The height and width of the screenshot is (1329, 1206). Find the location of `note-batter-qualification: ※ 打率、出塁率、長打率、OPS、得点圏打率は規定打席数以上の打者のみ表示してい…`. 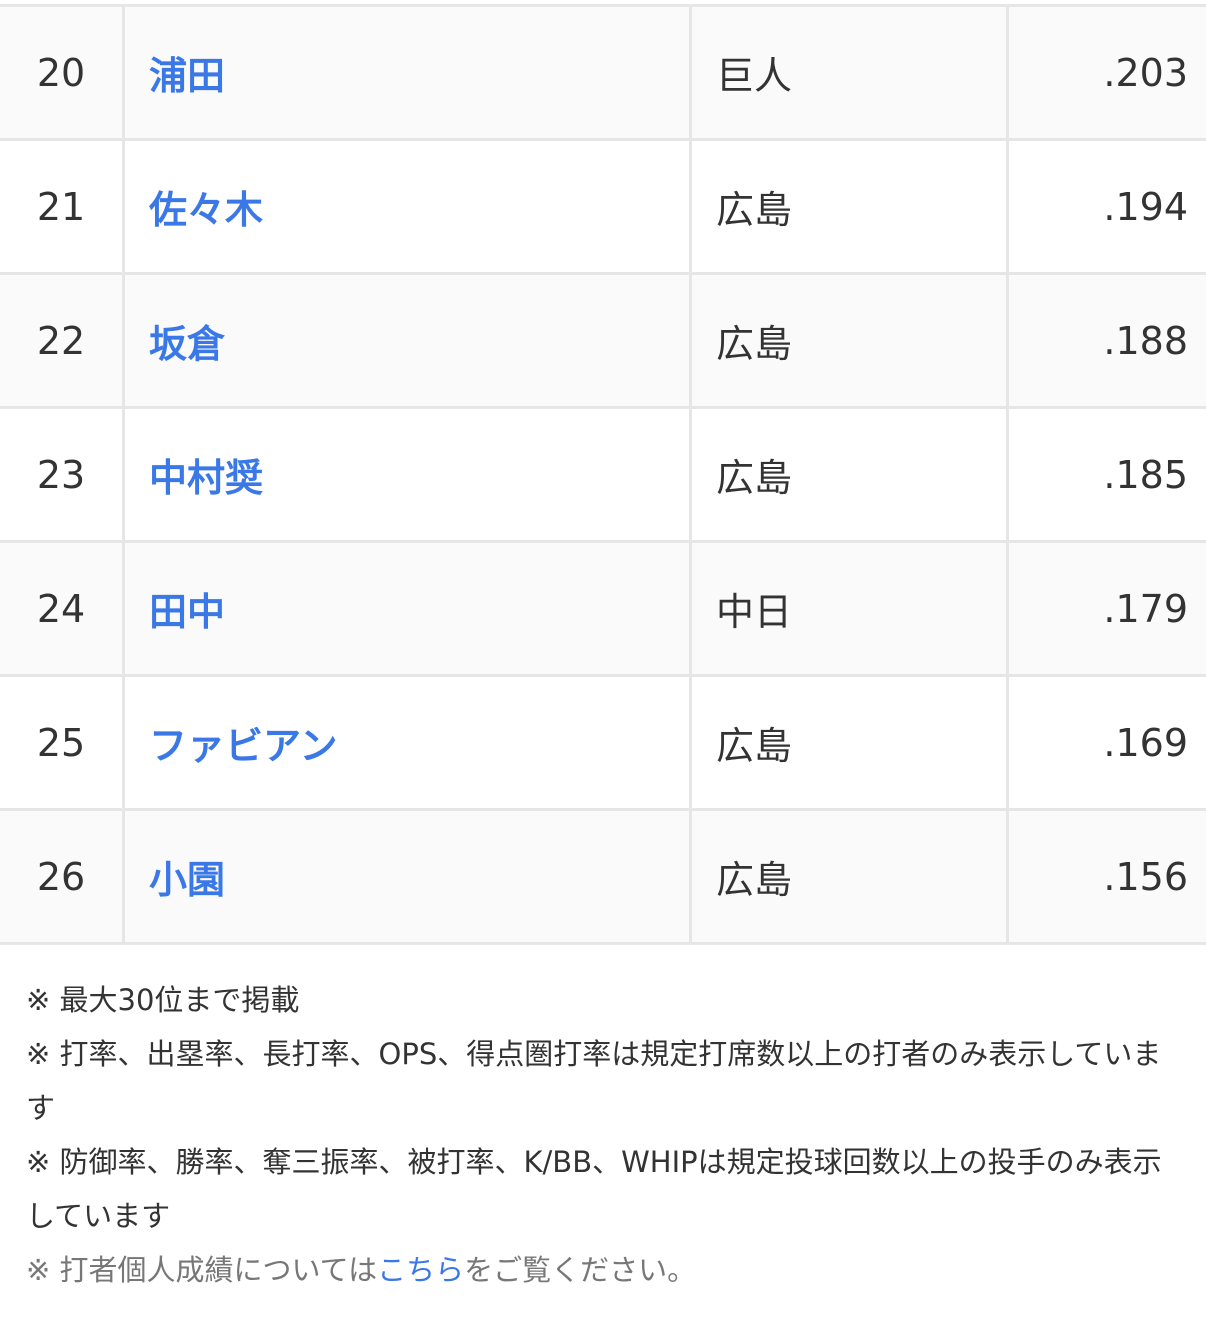

note-batter-qualification: ※ 打率、出塁率、長打率、OPS、得点圏打率は規定打席数以上の打者のみ表示してい… is located at coordinates (601, 1081).